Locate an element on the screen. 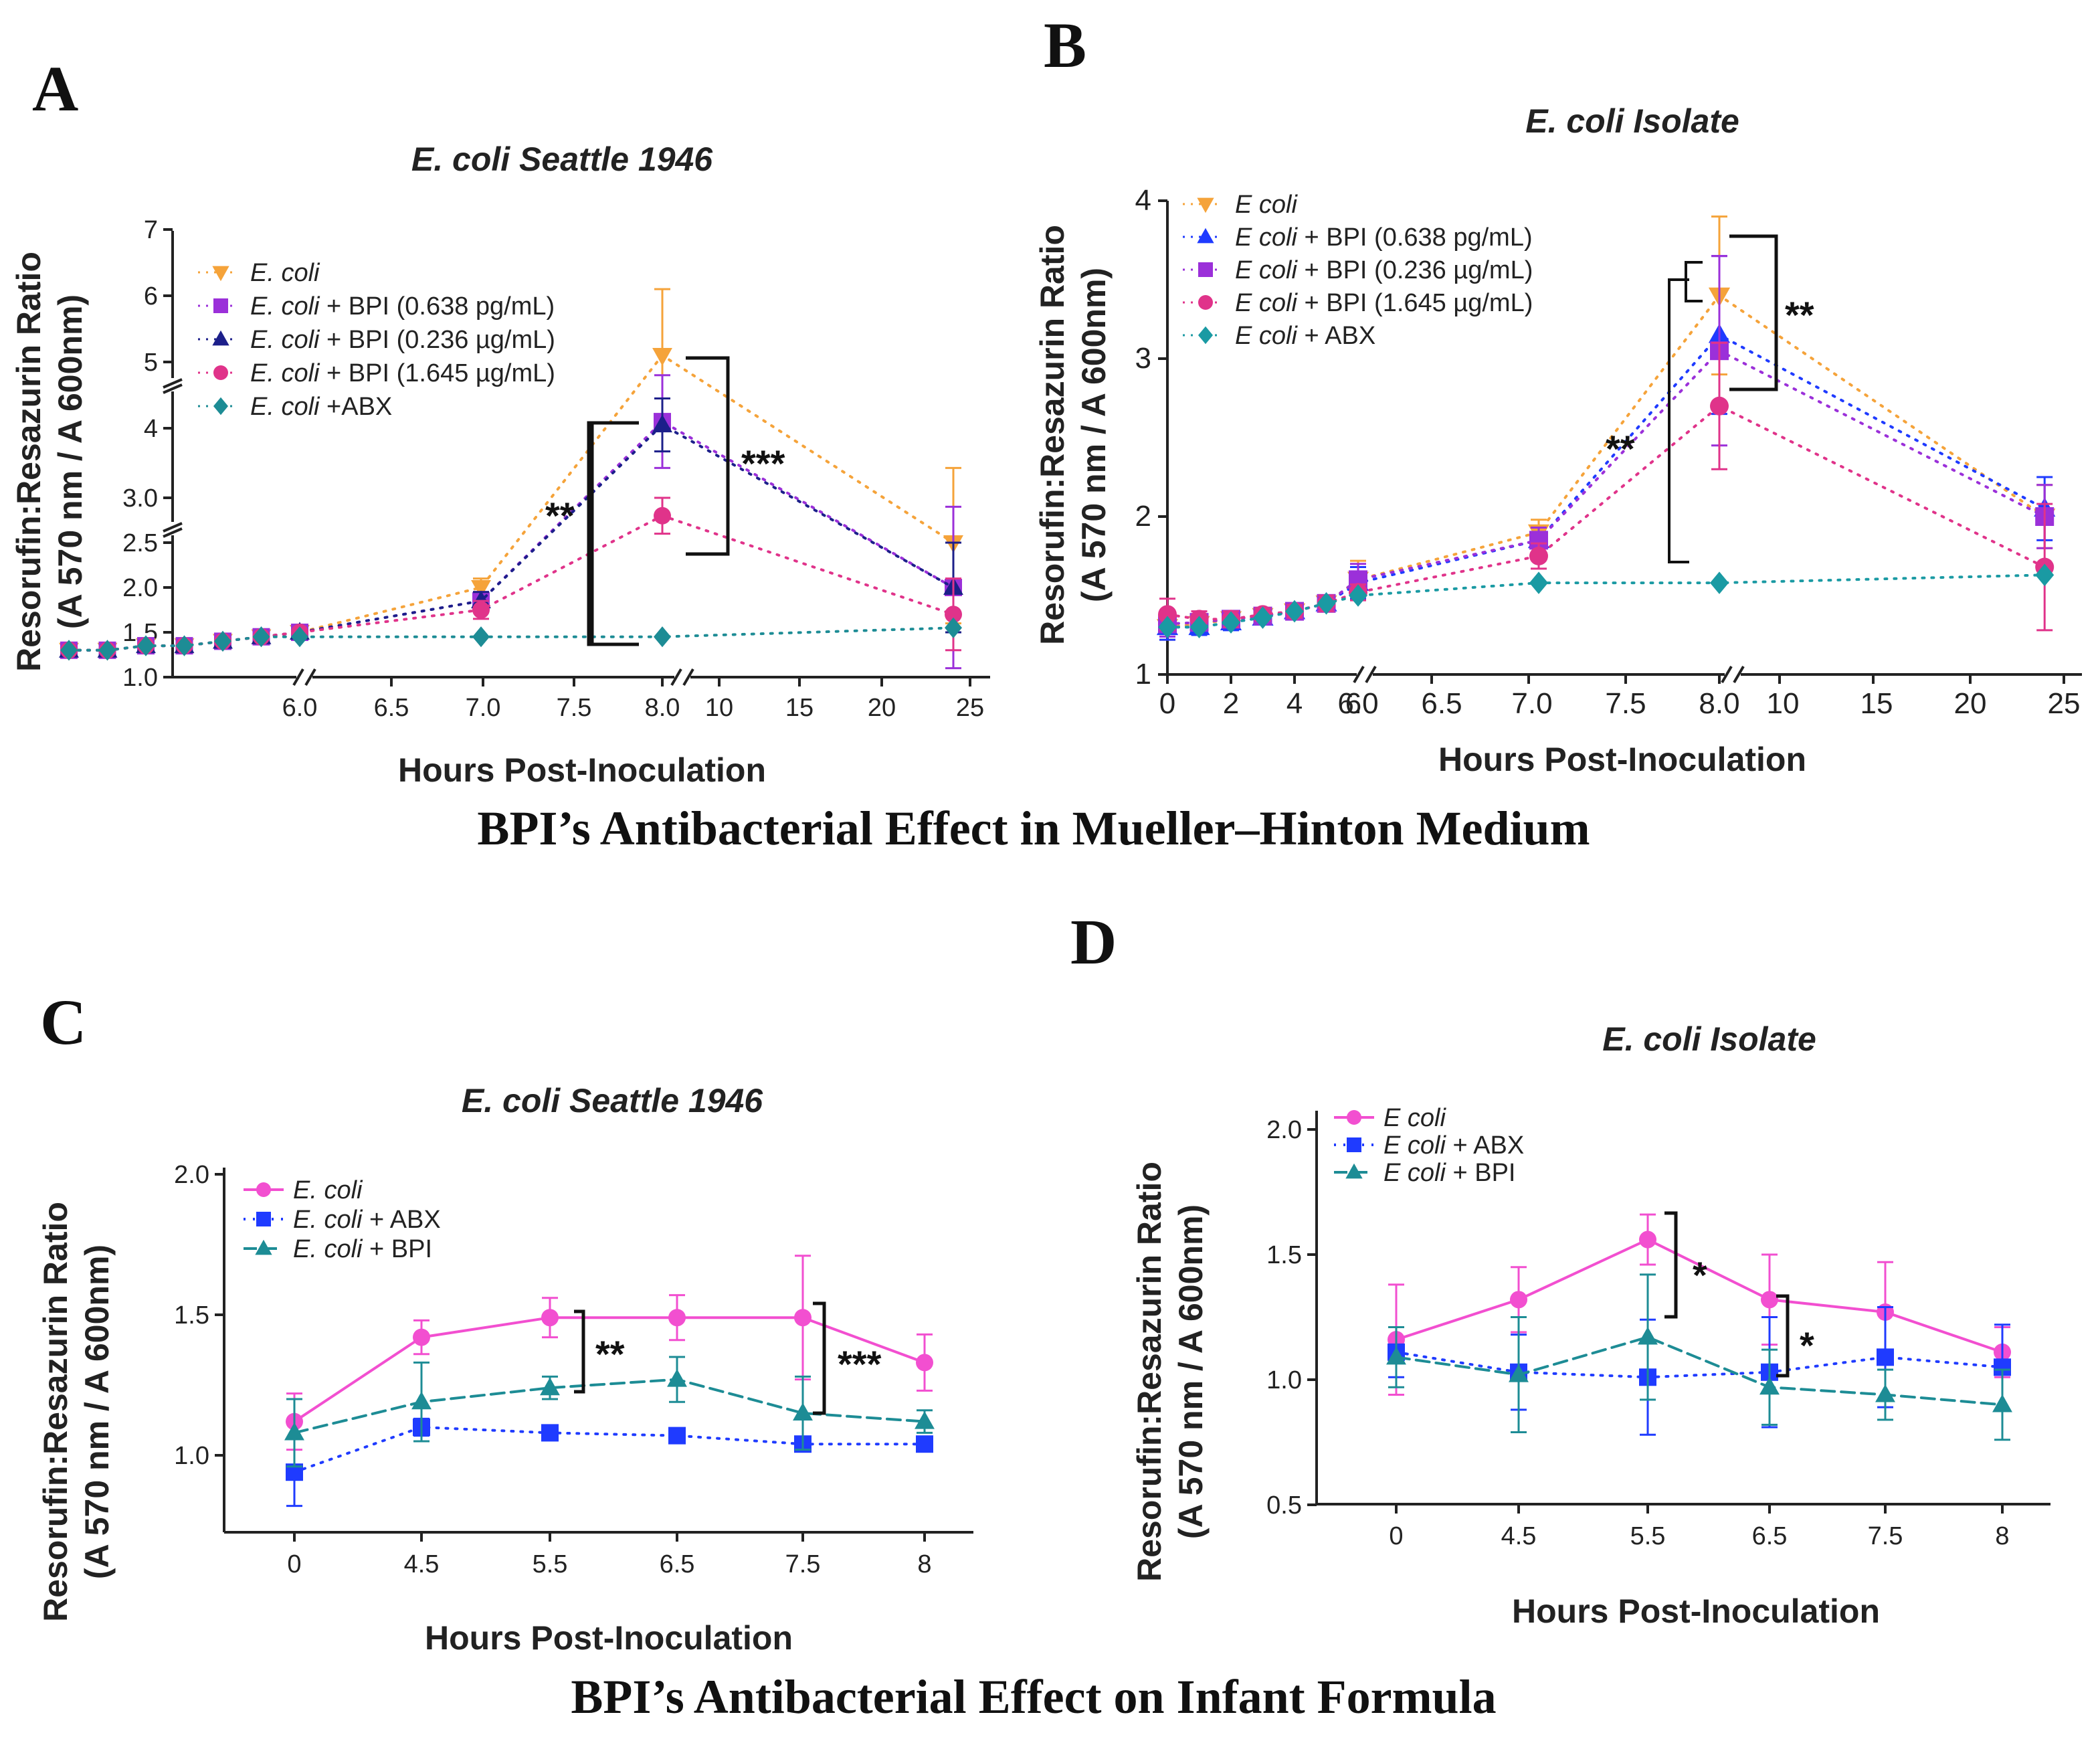 This screenshot has height=1737, width=2100. x-tick-label: 15 is located at coordinates (799, 708).